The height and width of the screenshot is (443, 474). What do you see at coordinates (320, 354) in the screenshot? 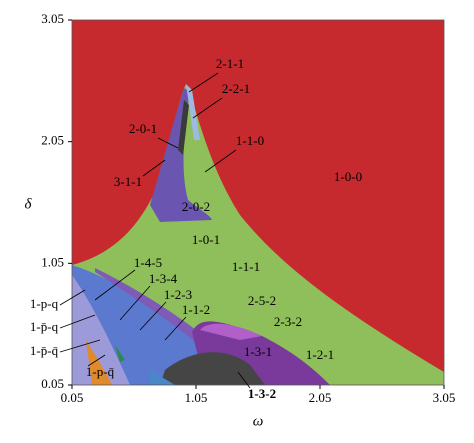
I see `region-label: 1-2-1` at bounding box center [320, 354].